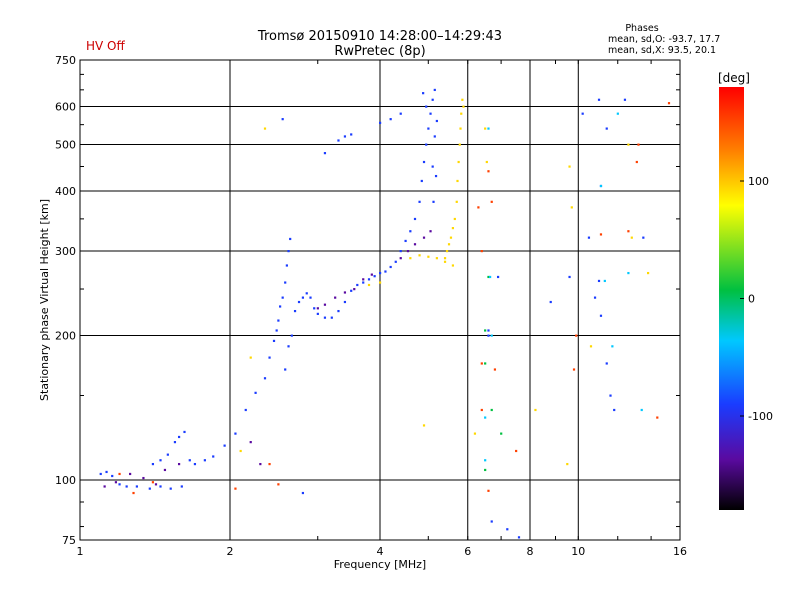 This screenshot has height=600, width=800. I want to click on y-tick-label: 300, so click(65, 251).